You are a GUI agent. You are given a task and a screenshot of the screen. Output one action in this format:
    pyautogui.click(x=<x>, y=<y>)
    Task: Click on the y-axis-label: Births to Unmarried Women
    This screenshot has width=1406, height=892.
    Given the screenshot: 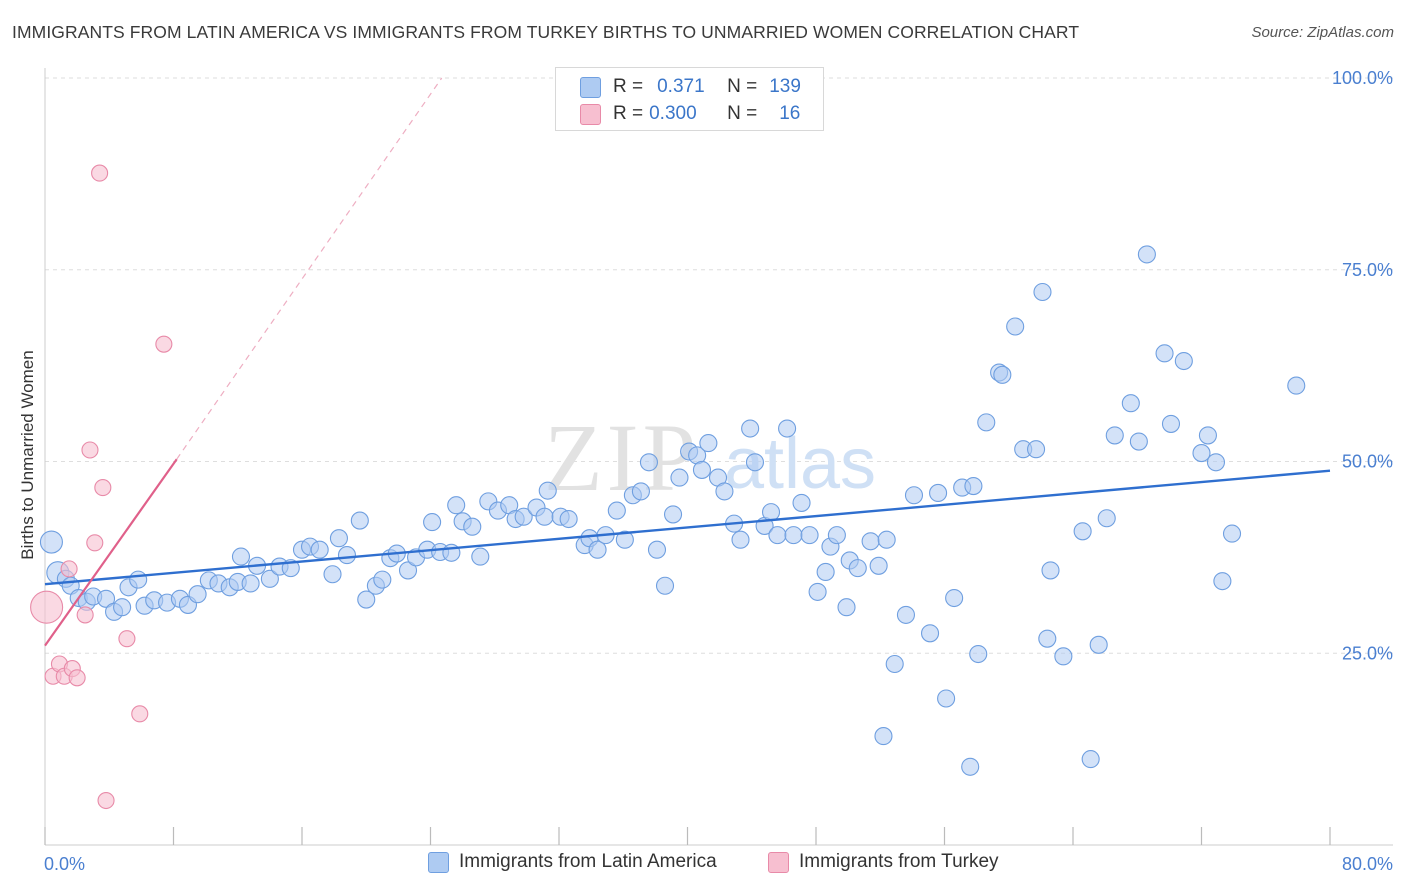 What is the action you would take?
    pyautogui.click(x=27, y=455)
    